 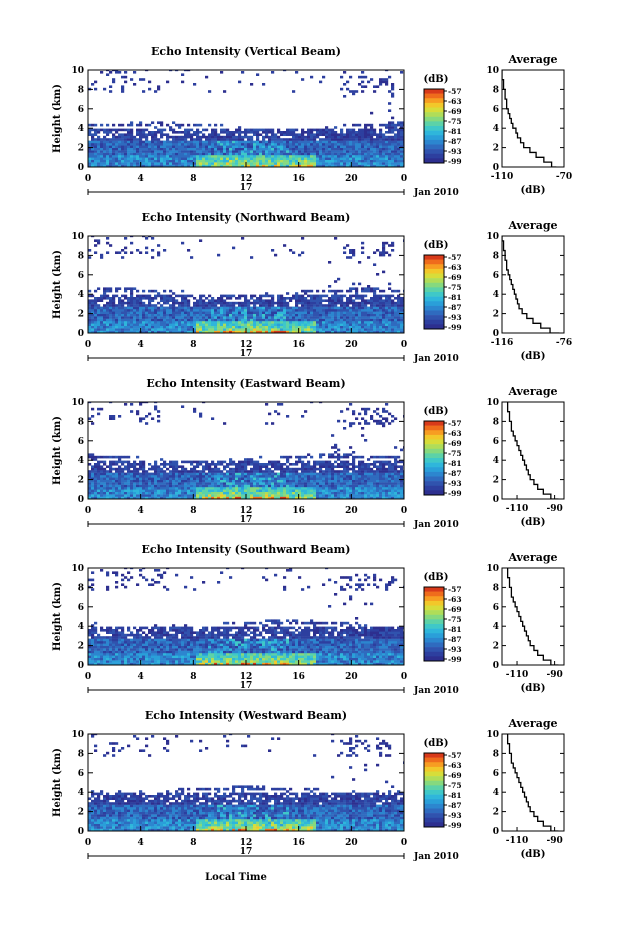 I want to click on colorbar-tick-label: -63, so click(x=455, y=599).